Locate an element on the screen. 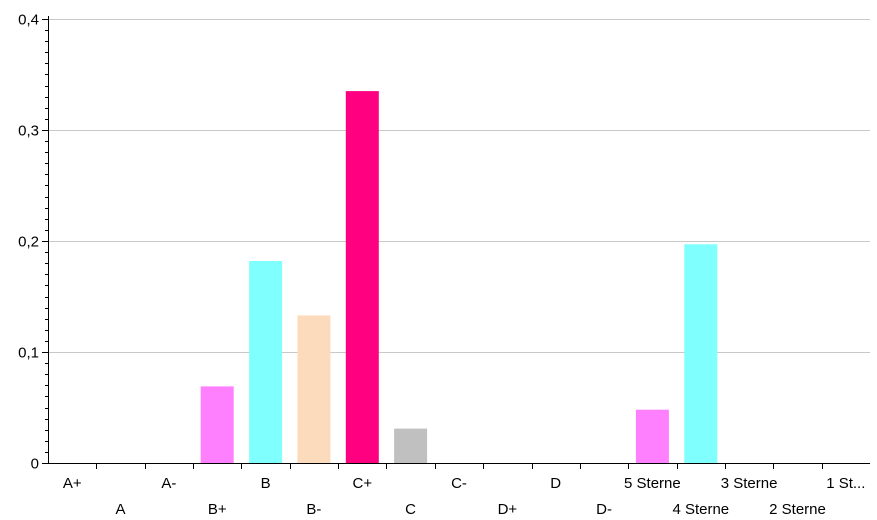  x-tick-label: A+ is located at coordinates (72, 483).